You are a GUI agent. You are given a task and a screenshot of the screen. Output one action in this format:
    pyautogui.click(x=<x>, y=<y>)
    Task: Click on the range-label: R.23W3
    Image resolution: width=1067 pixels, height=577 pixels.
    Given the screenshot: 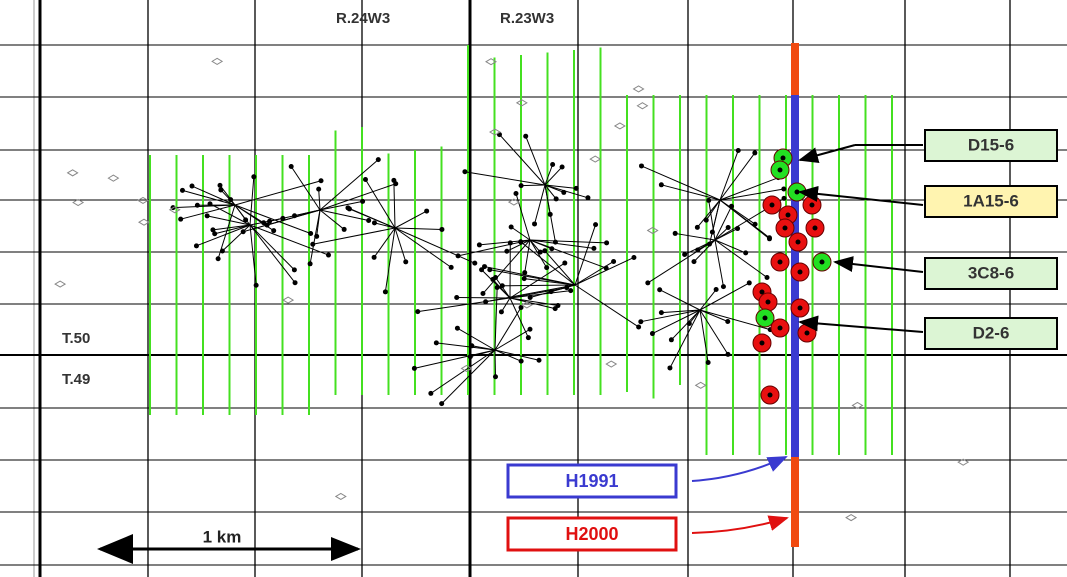 What is the action you would take?
    pyautogui.click(x=527, y=18)
    